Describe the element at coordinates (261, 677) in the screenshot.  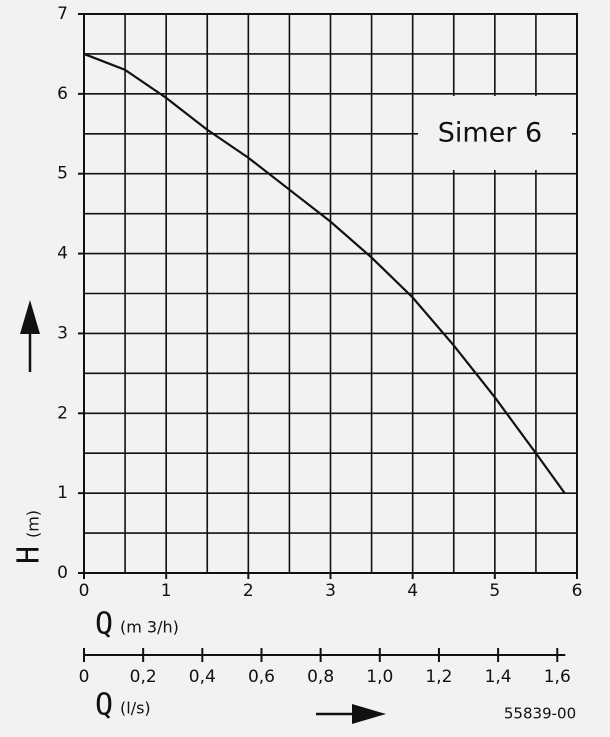
I see `x2-tick-label: 0,6` at that location.